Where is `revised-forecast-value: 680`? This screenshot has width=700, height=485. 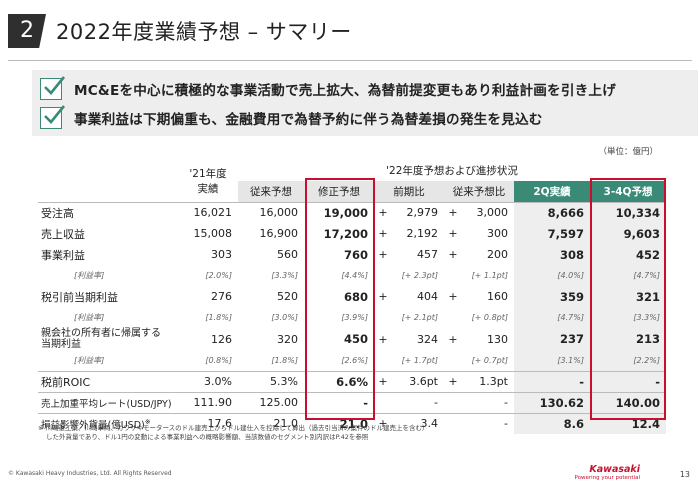
revised-forecast-value: 680 is located at coordinates (355, 296).